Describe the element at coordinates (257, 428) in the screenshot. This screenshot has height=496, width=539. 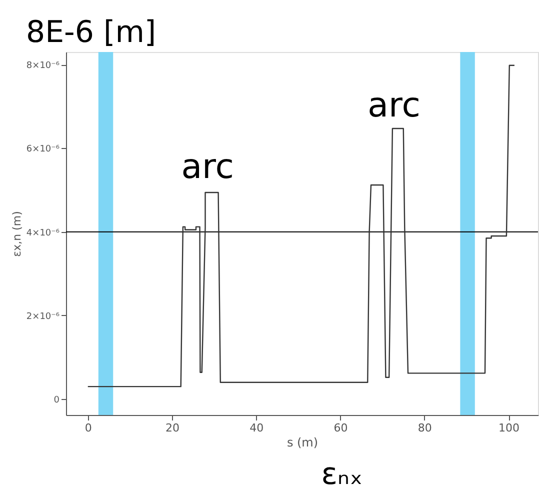
I see `x-tick-label: 40` at that location.